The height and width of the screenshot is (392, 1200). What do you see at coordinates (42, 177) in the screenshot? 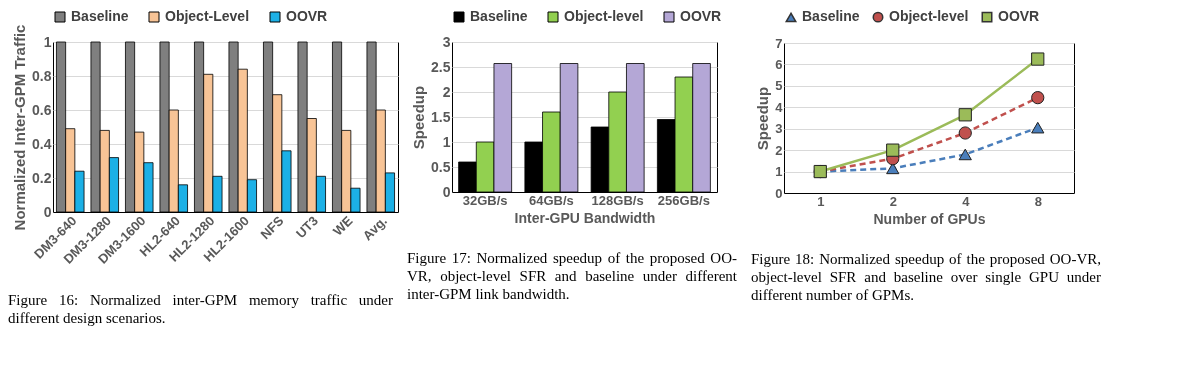
I see `y-tick-label: 0.2` at bounding box center [42, 177].